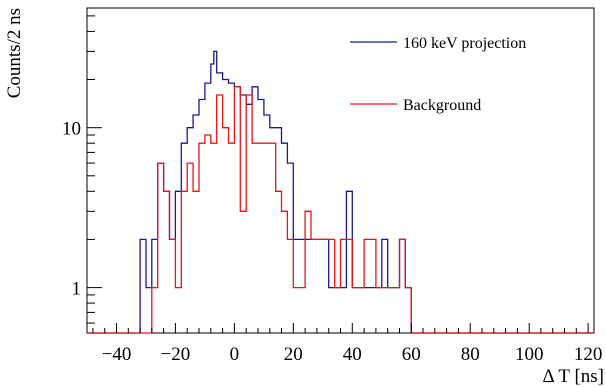 Image resolution: width=606 pixels, height=387 pixels. What do you see at coordinates (14, 53) in the screenshot?
I see `y-axis-title: Counts/2 ns` at bounding box center [14, 53].